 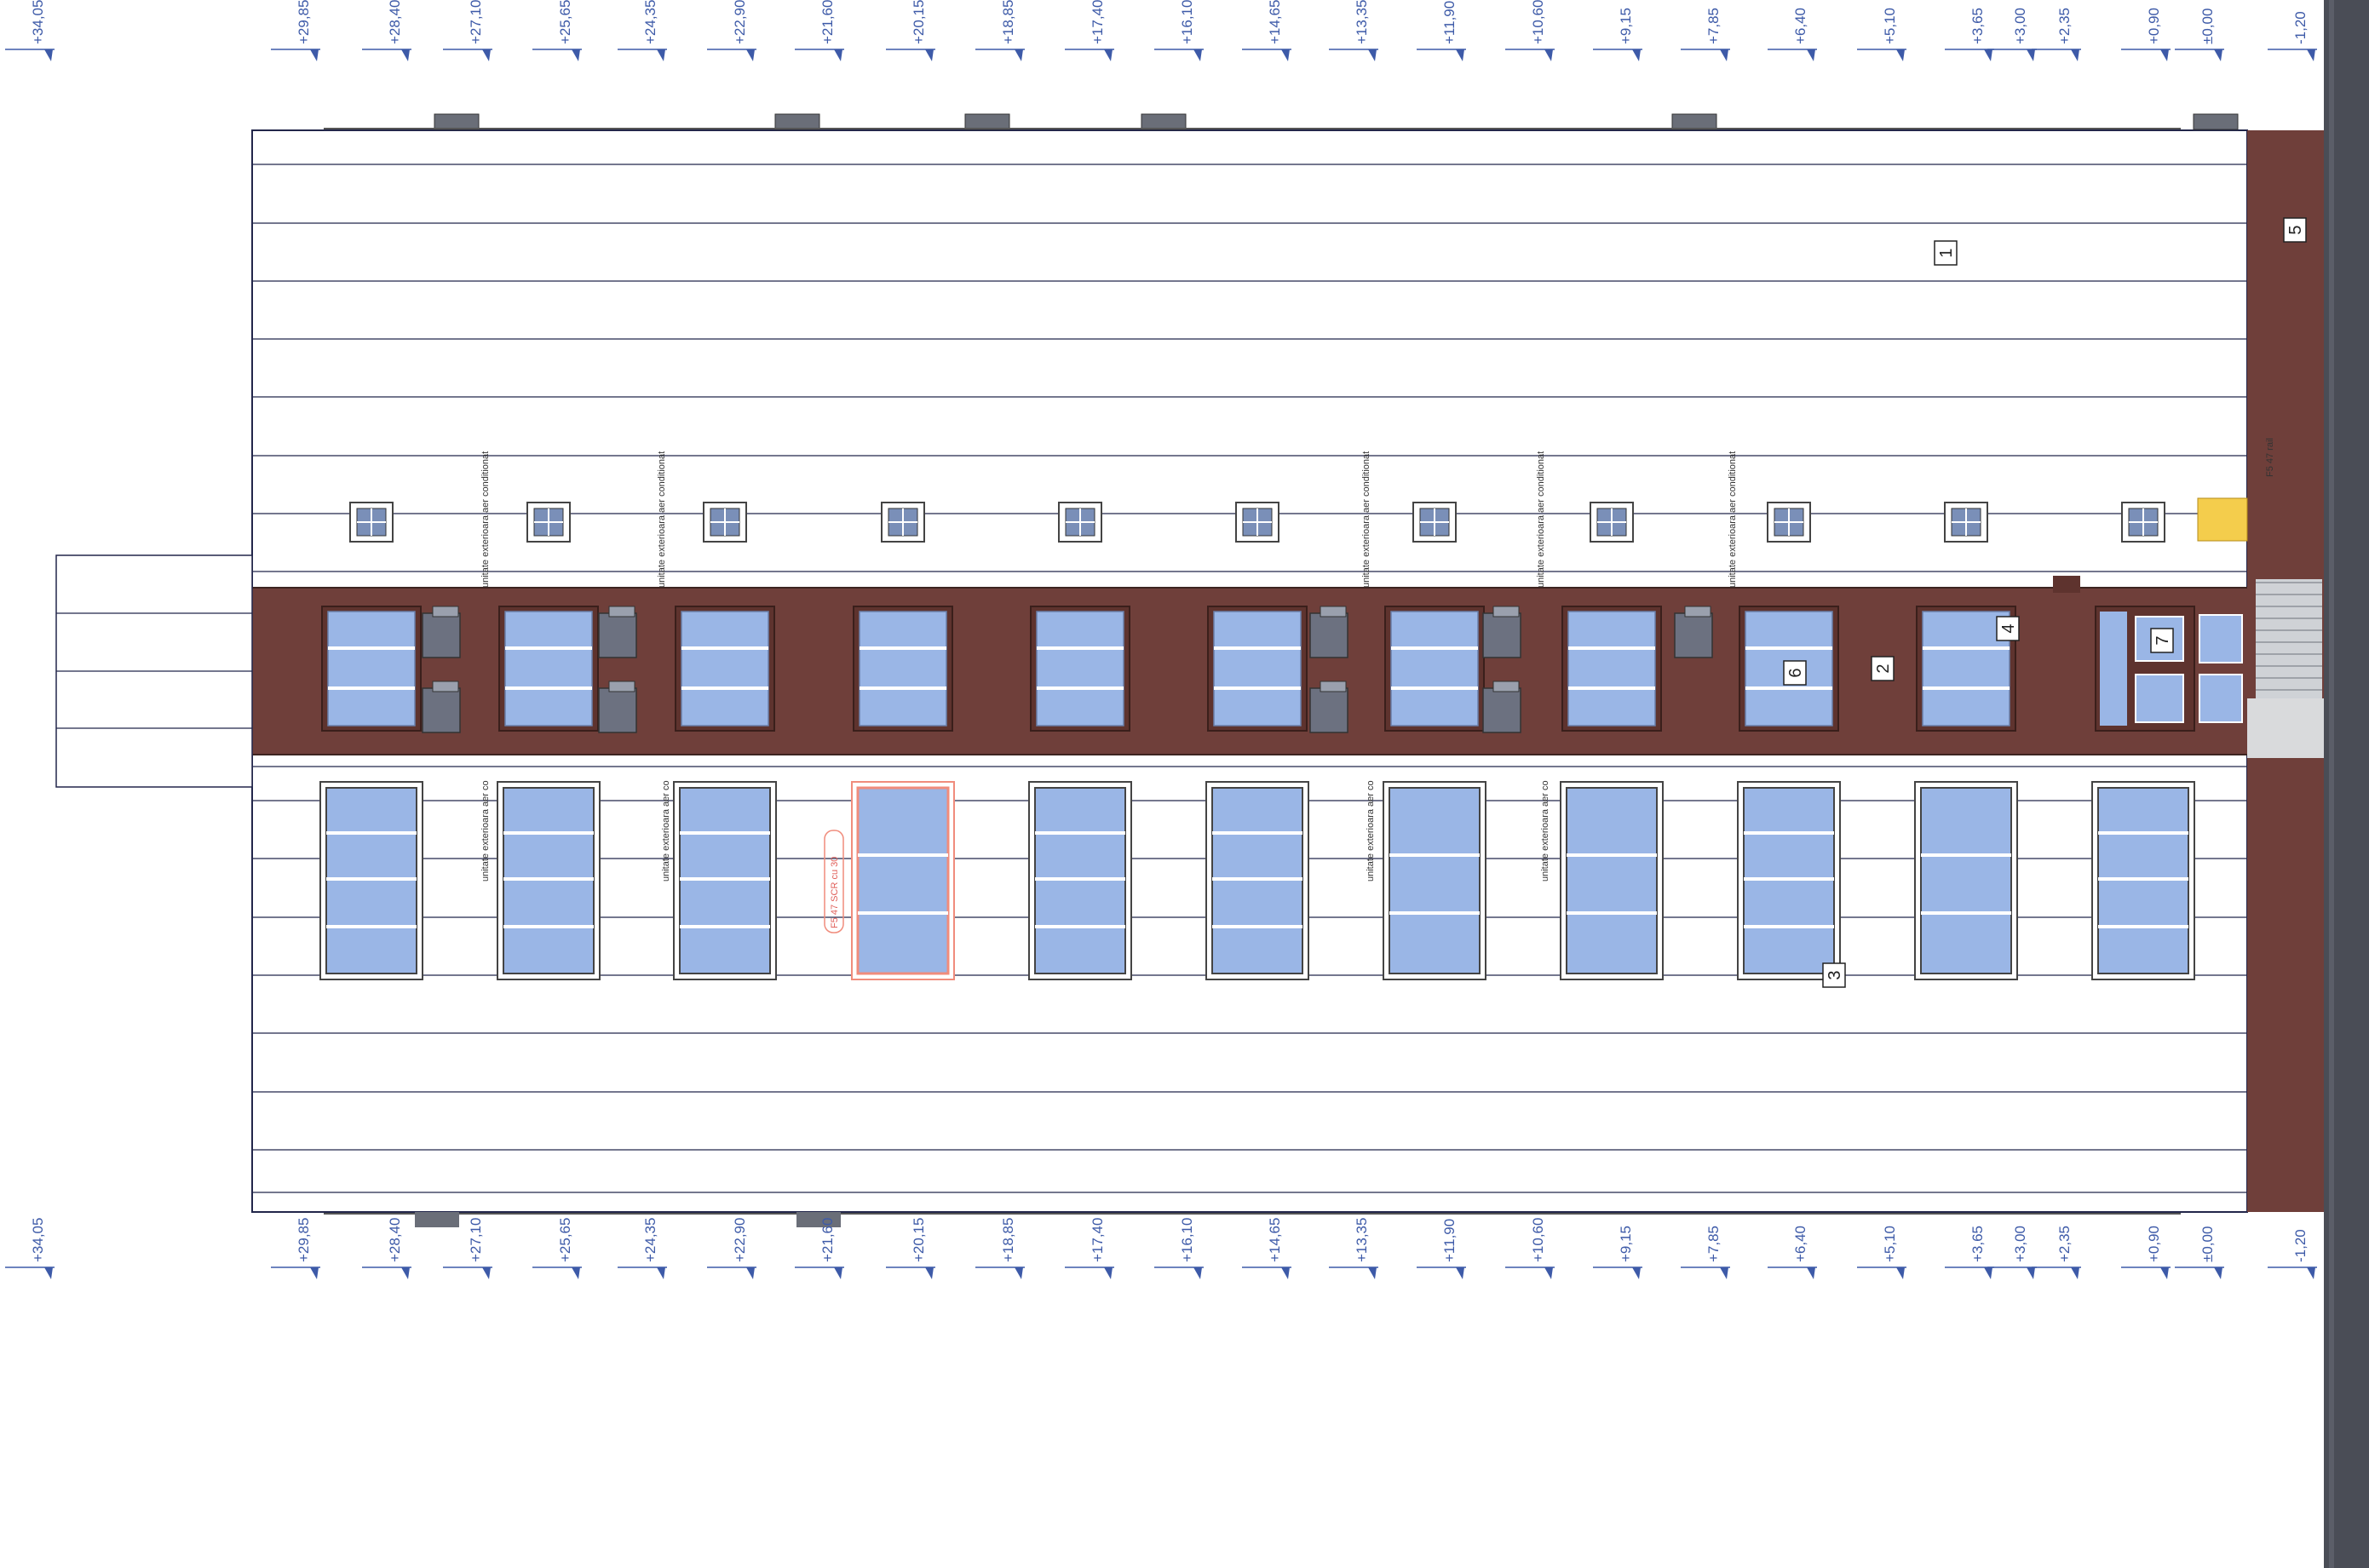 I want to click on level-label: +20,15, so click(x=919, y=22).